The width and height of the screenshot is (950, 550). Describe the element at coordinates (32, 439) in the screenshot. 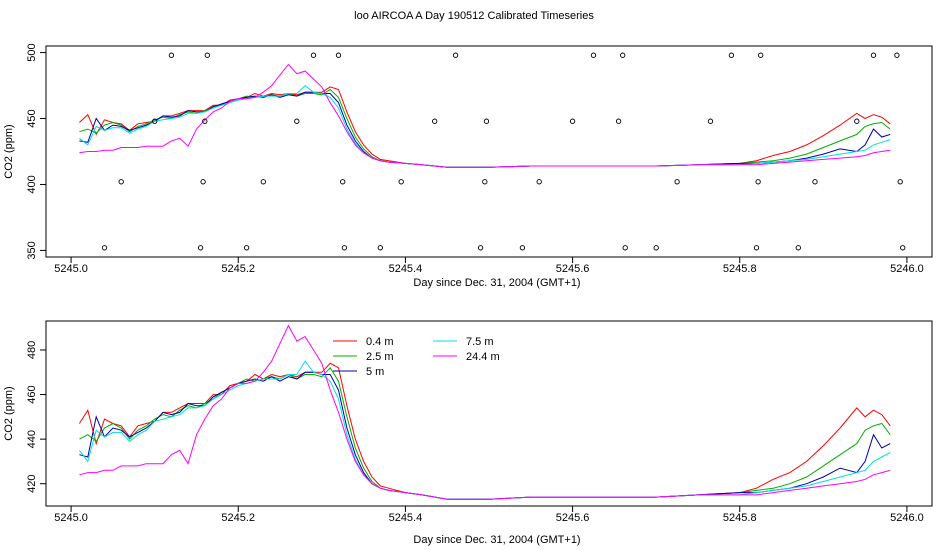

I see `y-tick-label: 440` at that location.